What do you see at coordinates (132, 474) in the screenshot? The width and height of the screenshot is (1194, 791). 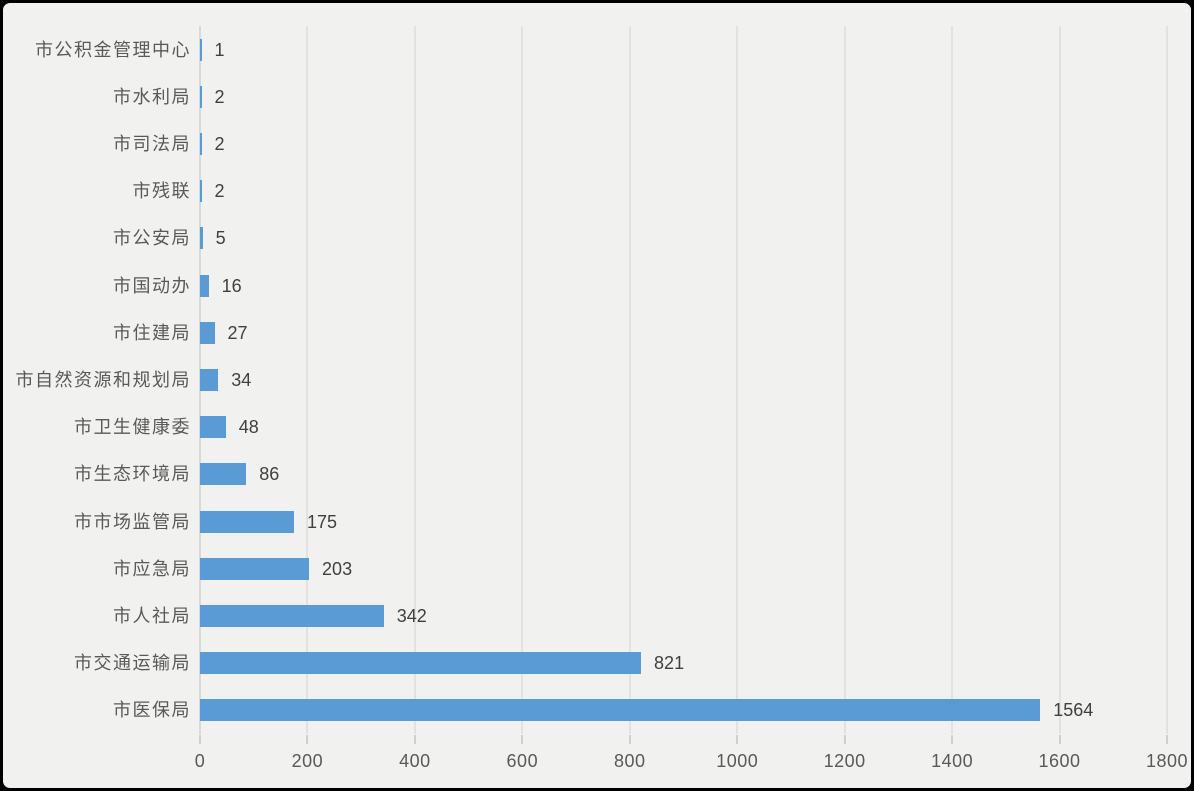 I see `category-label: 市生态环境局` at bounding box center [132, 474].